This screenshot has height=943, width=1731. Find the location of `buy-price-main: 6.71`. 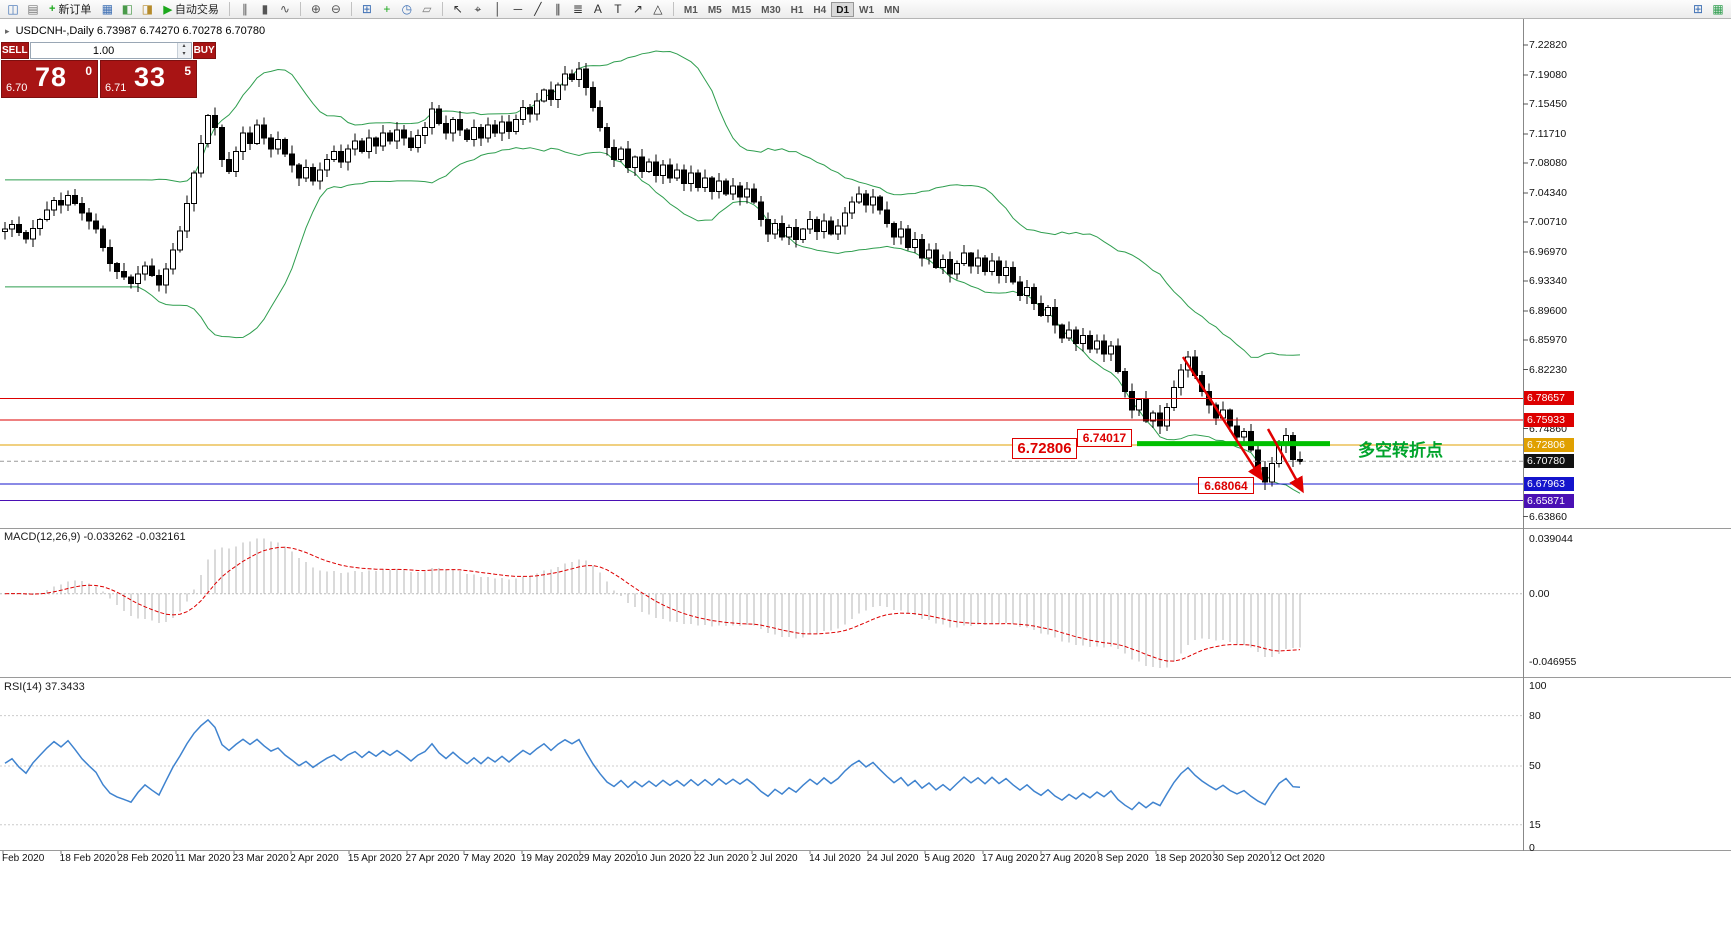

buy-price-main: 6.71 is located at coordinates (116, 88).